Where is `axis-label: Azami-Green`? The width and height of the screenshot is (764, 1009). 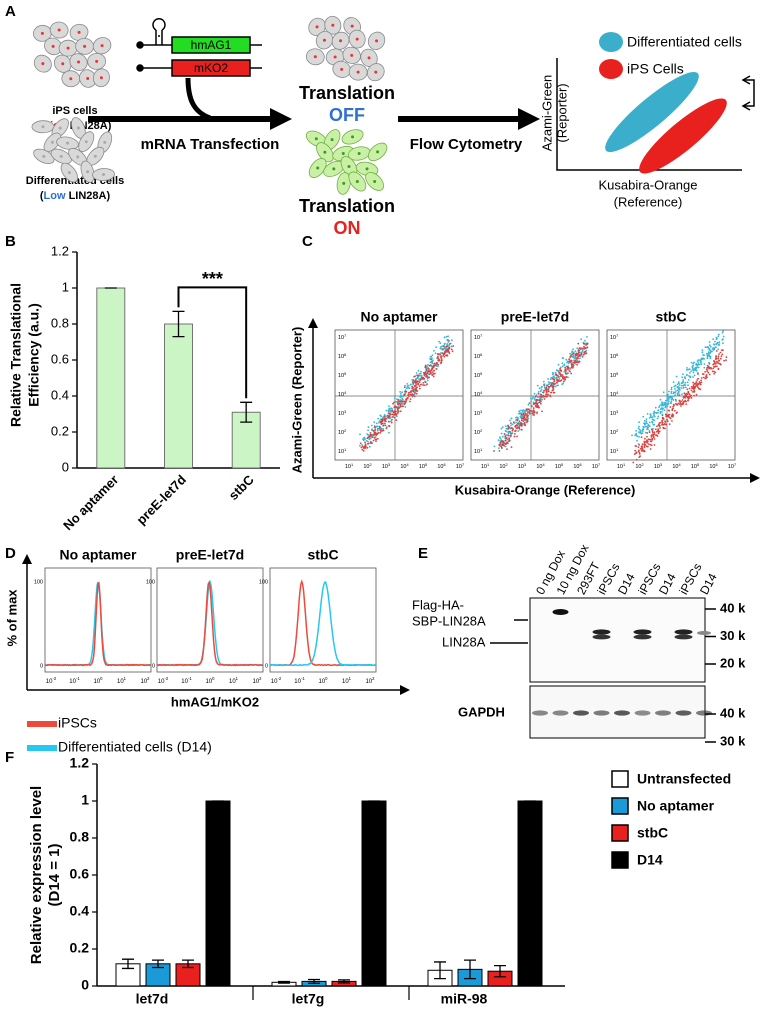
axis-label: Azami-Green is located at coordinates (546, 113).